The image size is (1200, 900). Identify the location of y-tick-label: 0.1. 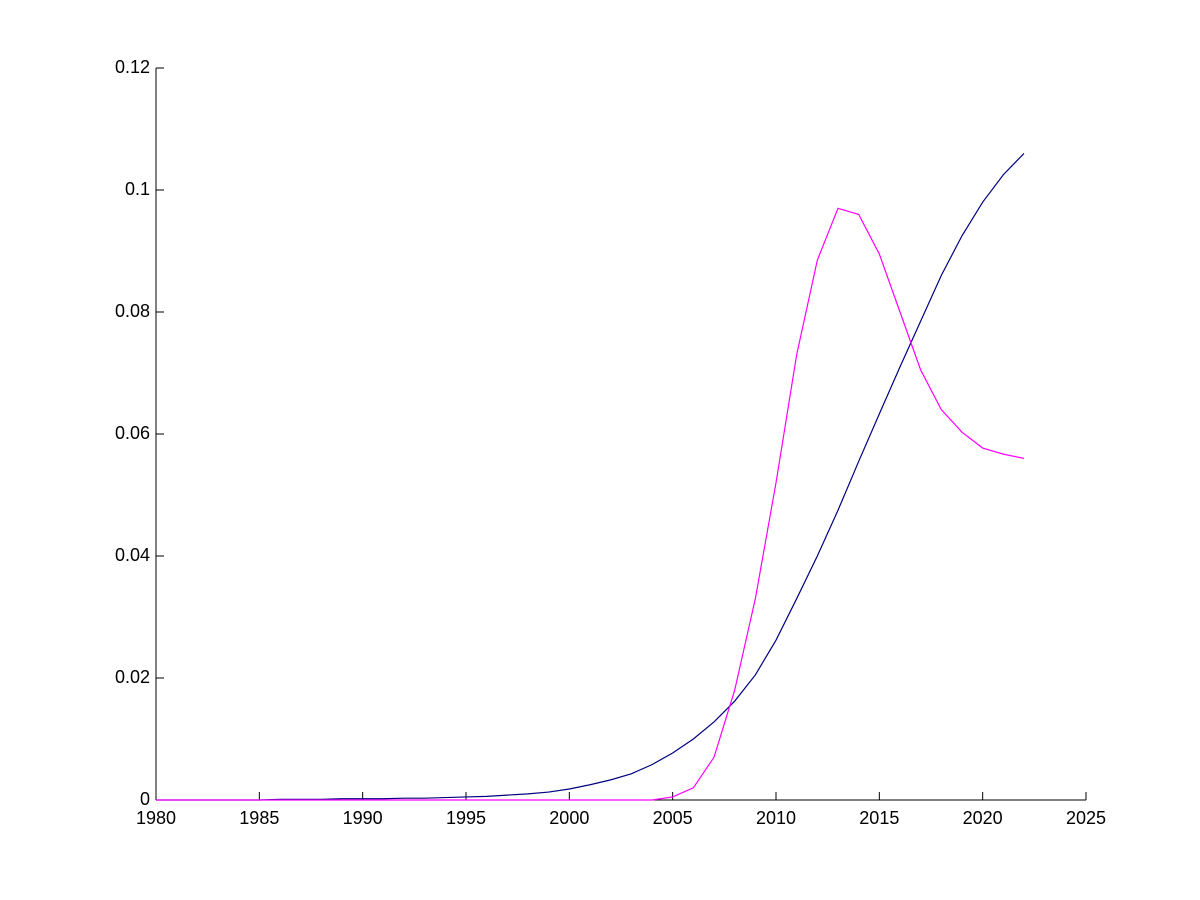
(137, 189).